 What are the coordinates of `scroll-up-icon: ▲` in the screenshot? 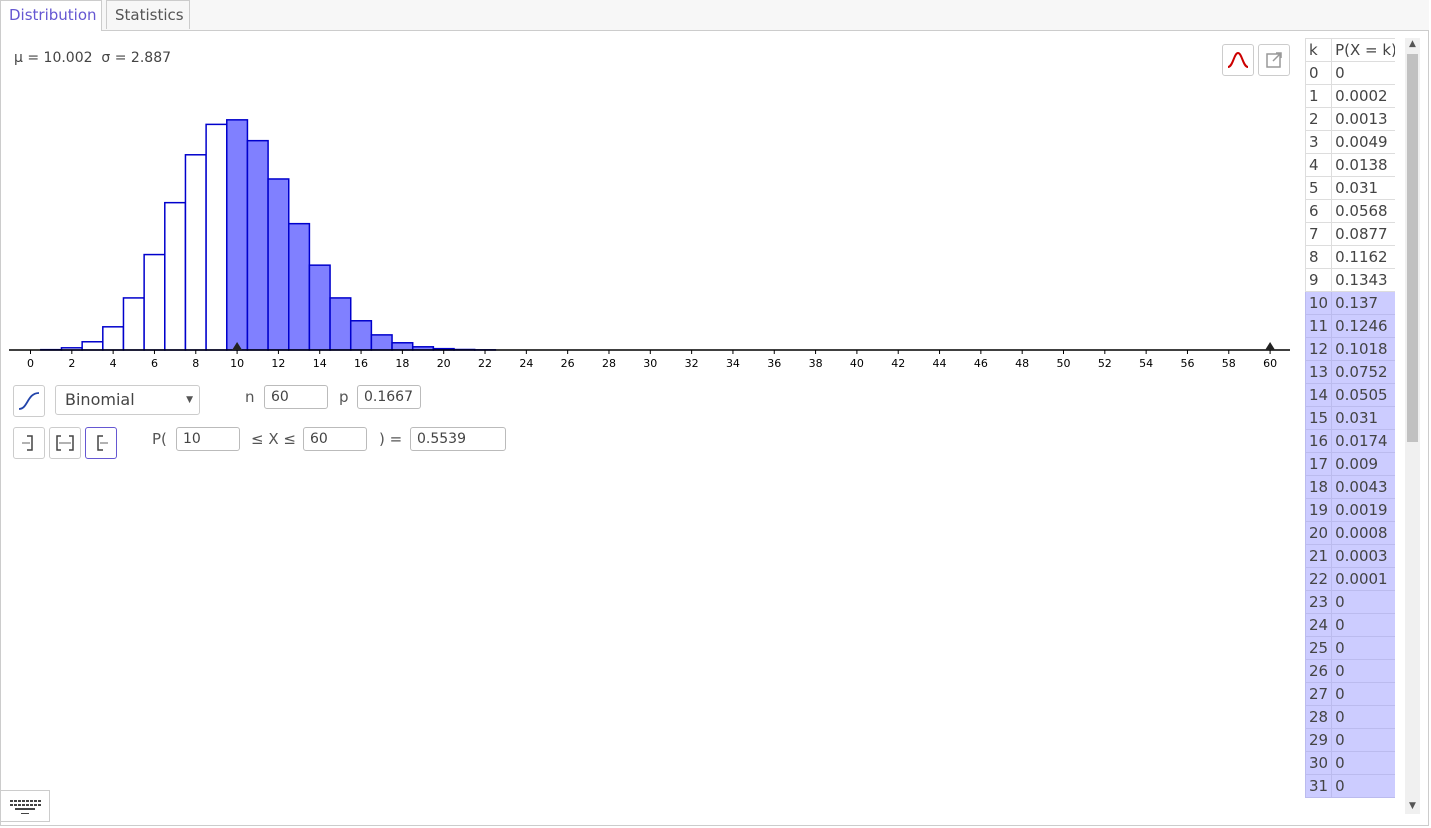 It's located at (1412, 44).